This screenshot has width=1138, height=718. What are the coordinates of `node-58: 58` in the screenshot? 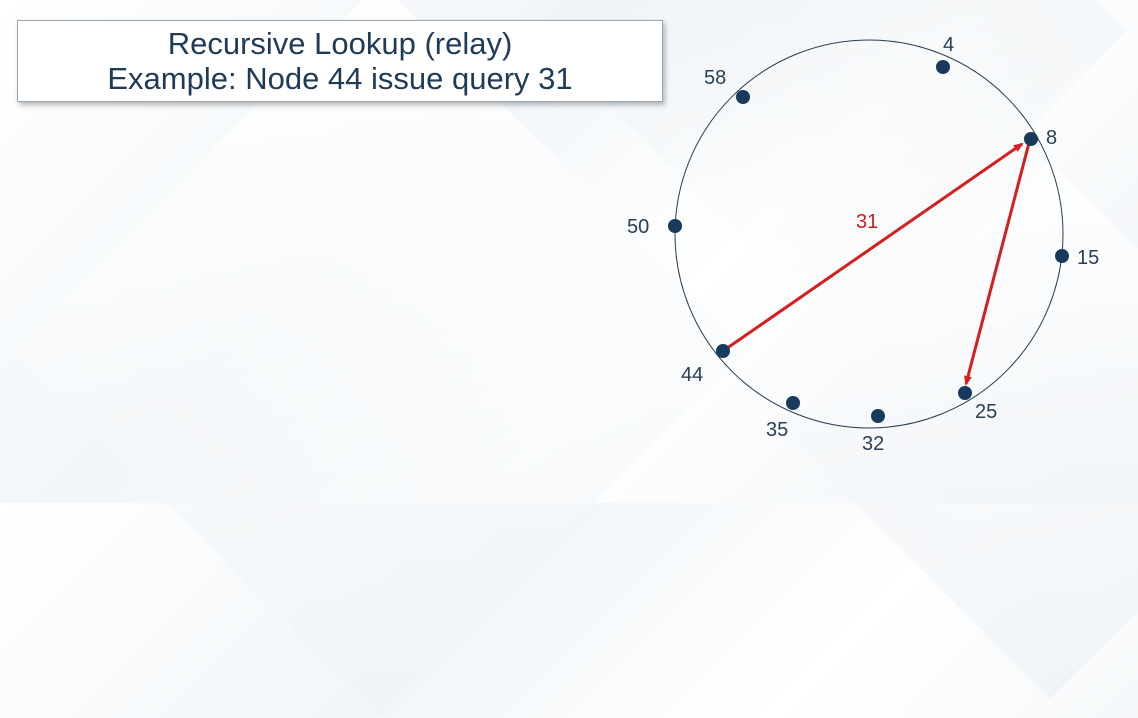 It's located at (727, 85).